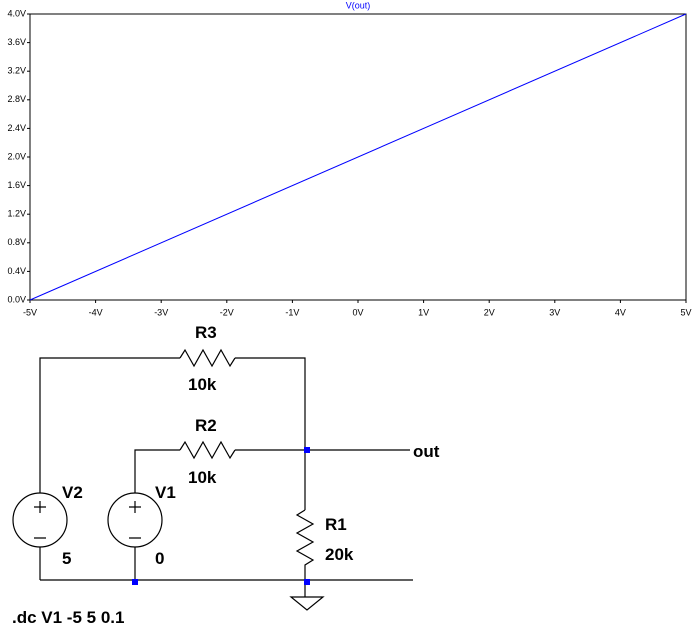 The width and height of the screenshot is (692, 630). I want to click on y-tick-label: 2.8V, so click(16, 99).